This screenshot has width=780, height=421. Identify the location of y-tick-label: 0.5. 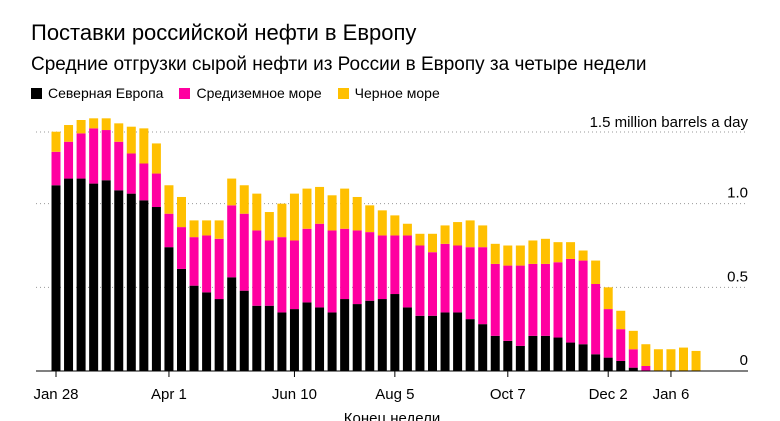
(737, 276).